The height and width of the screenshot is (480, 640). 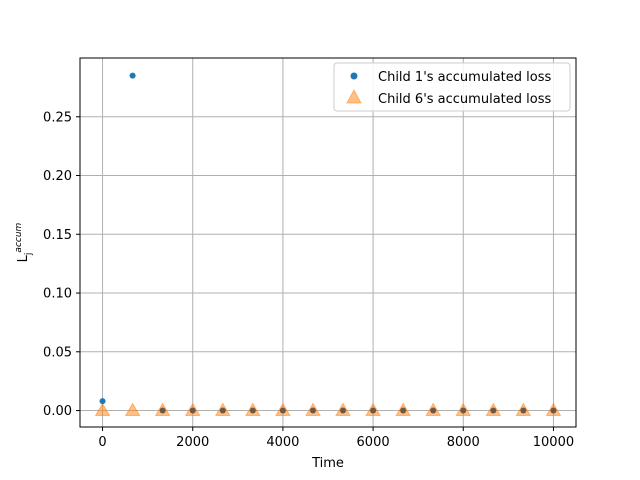 I want to click on x-tick-label: 8000, so click(x=463, y=442).